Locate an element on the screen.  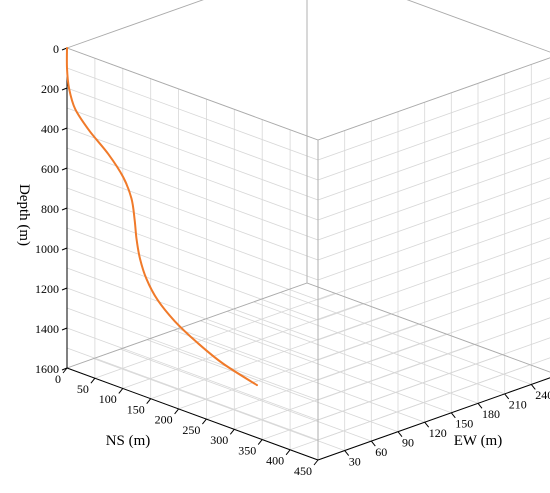
ew-tick-label: 60 is located at coordinates (381, 452).